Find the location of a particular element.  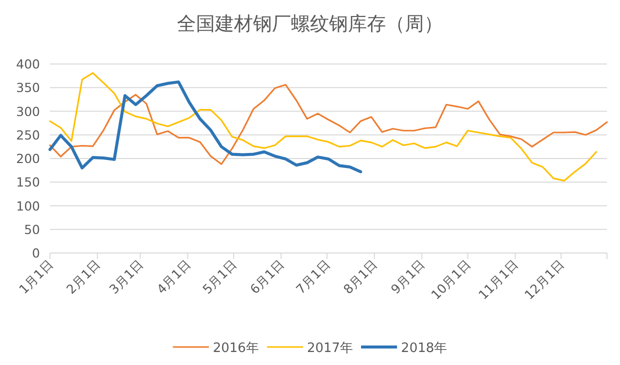

x-tick-label: 9月1日 is located at coordinates (408, 276).